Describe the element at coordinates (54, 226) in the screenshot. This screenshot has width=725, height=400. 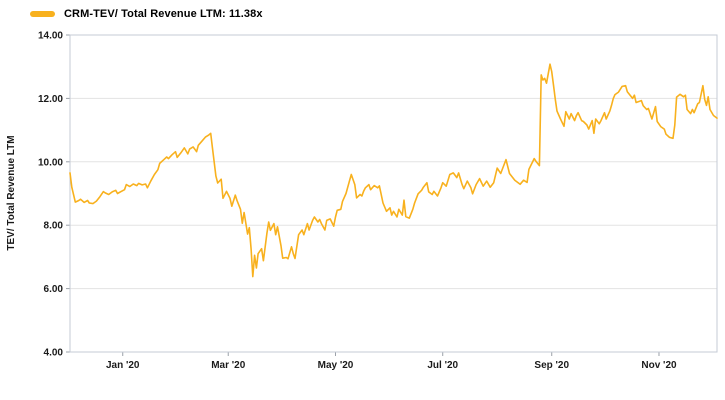
I see `y-tick-label: 8.00` at that location.